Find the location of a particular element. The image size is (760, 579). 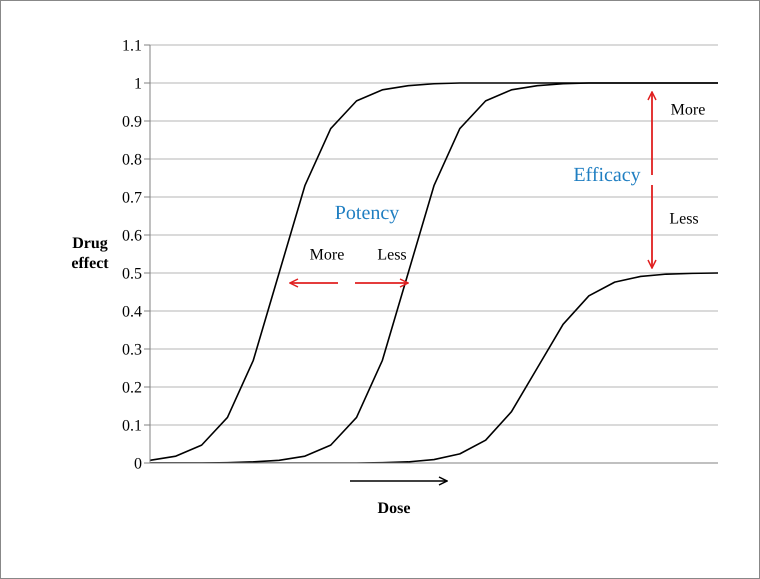

y-tick-label: 1.1 is located at coordinates (132, 46).